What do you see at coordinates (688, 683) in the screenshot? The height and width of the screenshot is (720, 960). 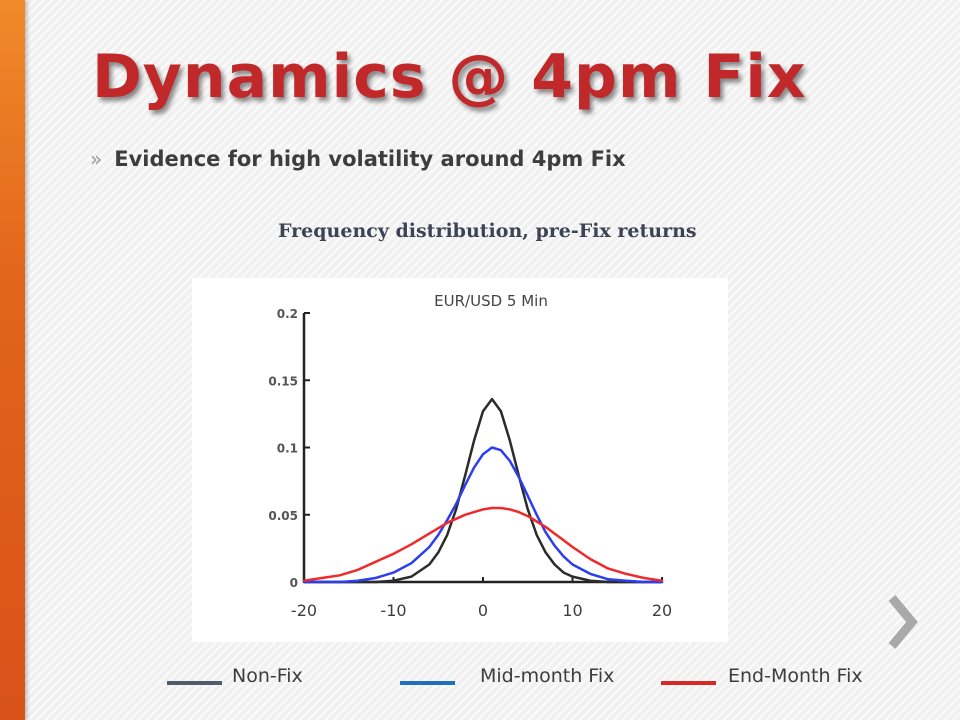 I see `legend-swatch-end-month-fix` at bounding box center [688, 683].